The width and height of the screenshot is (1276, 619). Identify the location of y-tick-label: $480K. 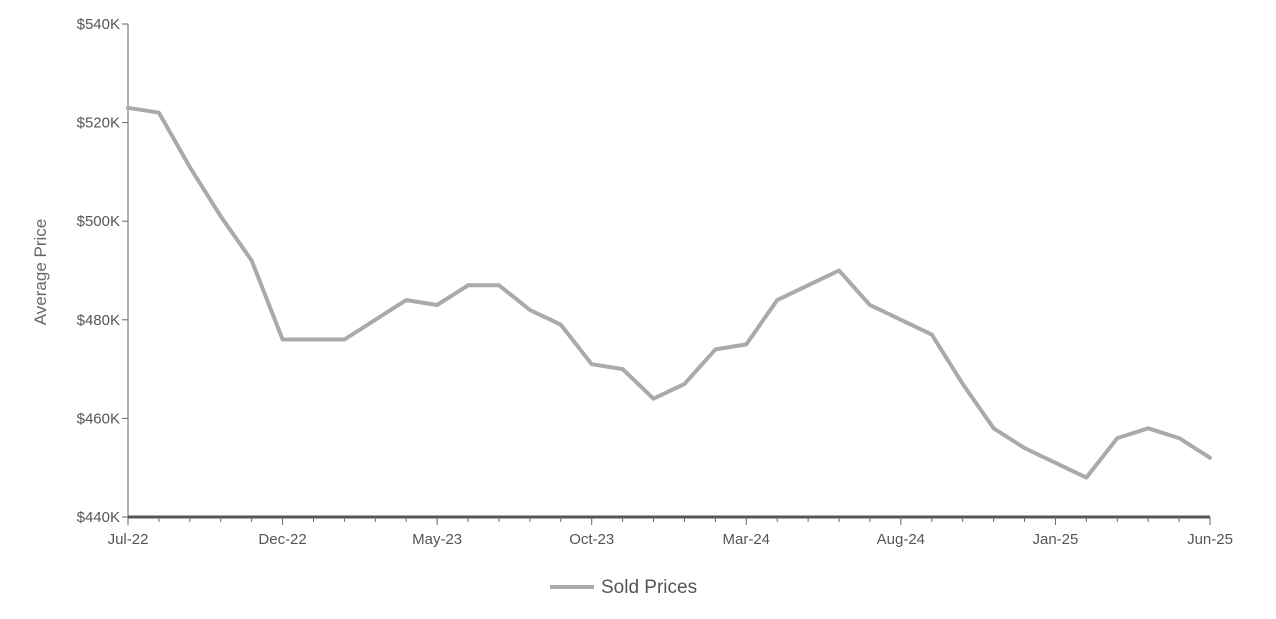
(98, 320).